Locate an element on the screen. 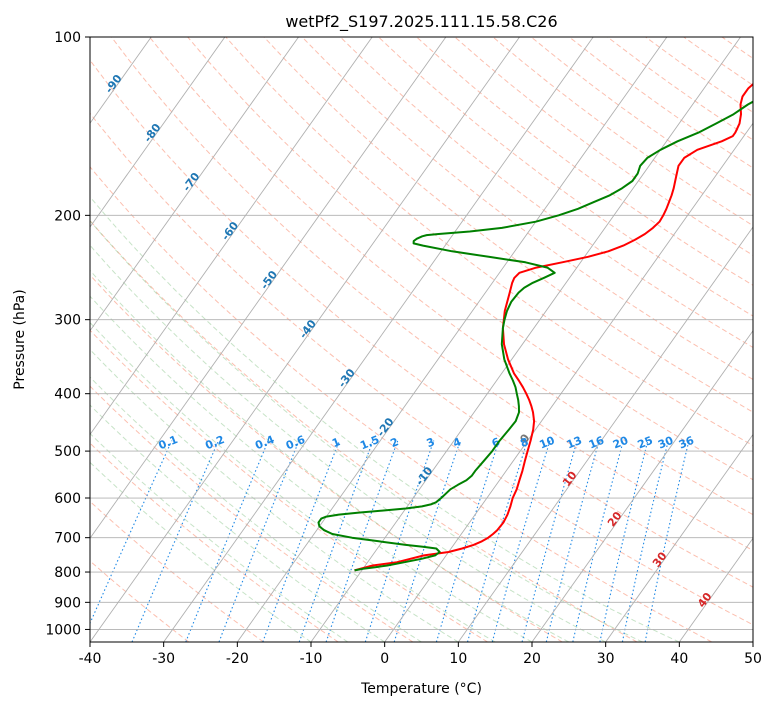 Image resolution: width=775 pixels, height=708 pixels. mixing-ratio-label: 36 is located at coordinates (686, 443).